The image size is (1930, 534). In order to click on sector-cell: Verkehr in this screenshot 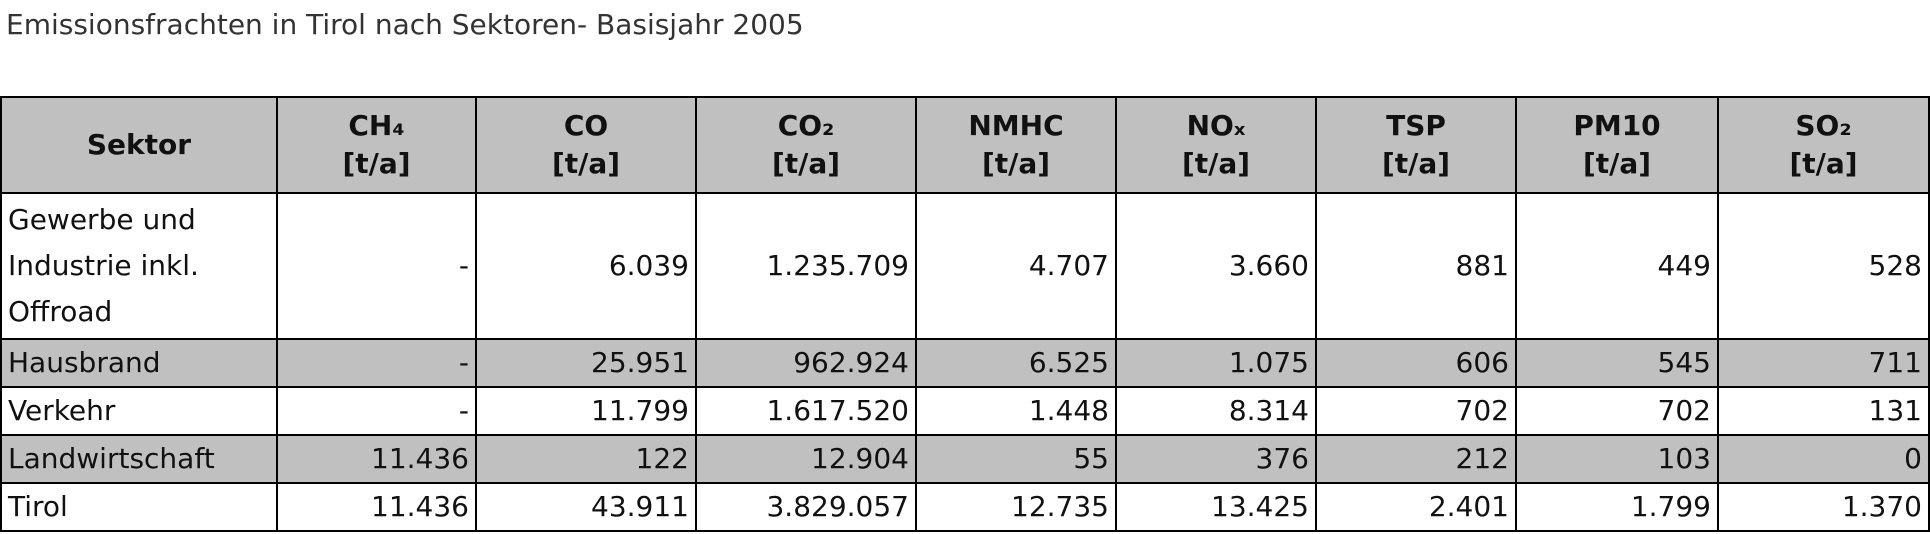, I will do `click(139, 411)`.